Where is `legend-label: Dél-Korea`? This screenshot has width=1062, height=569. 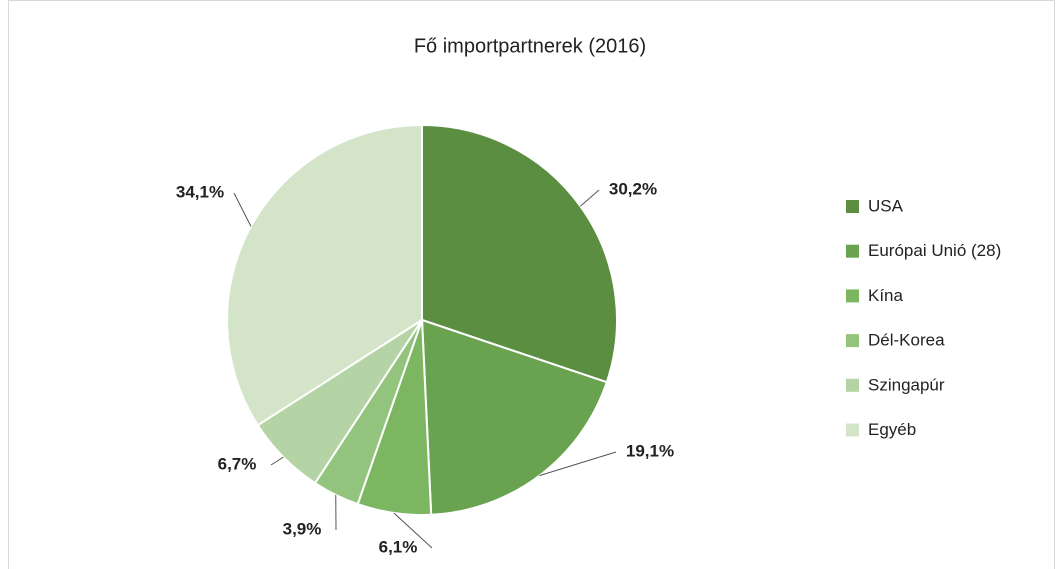 legend-label: Dél-Korea is located at coordinates (906, 340).